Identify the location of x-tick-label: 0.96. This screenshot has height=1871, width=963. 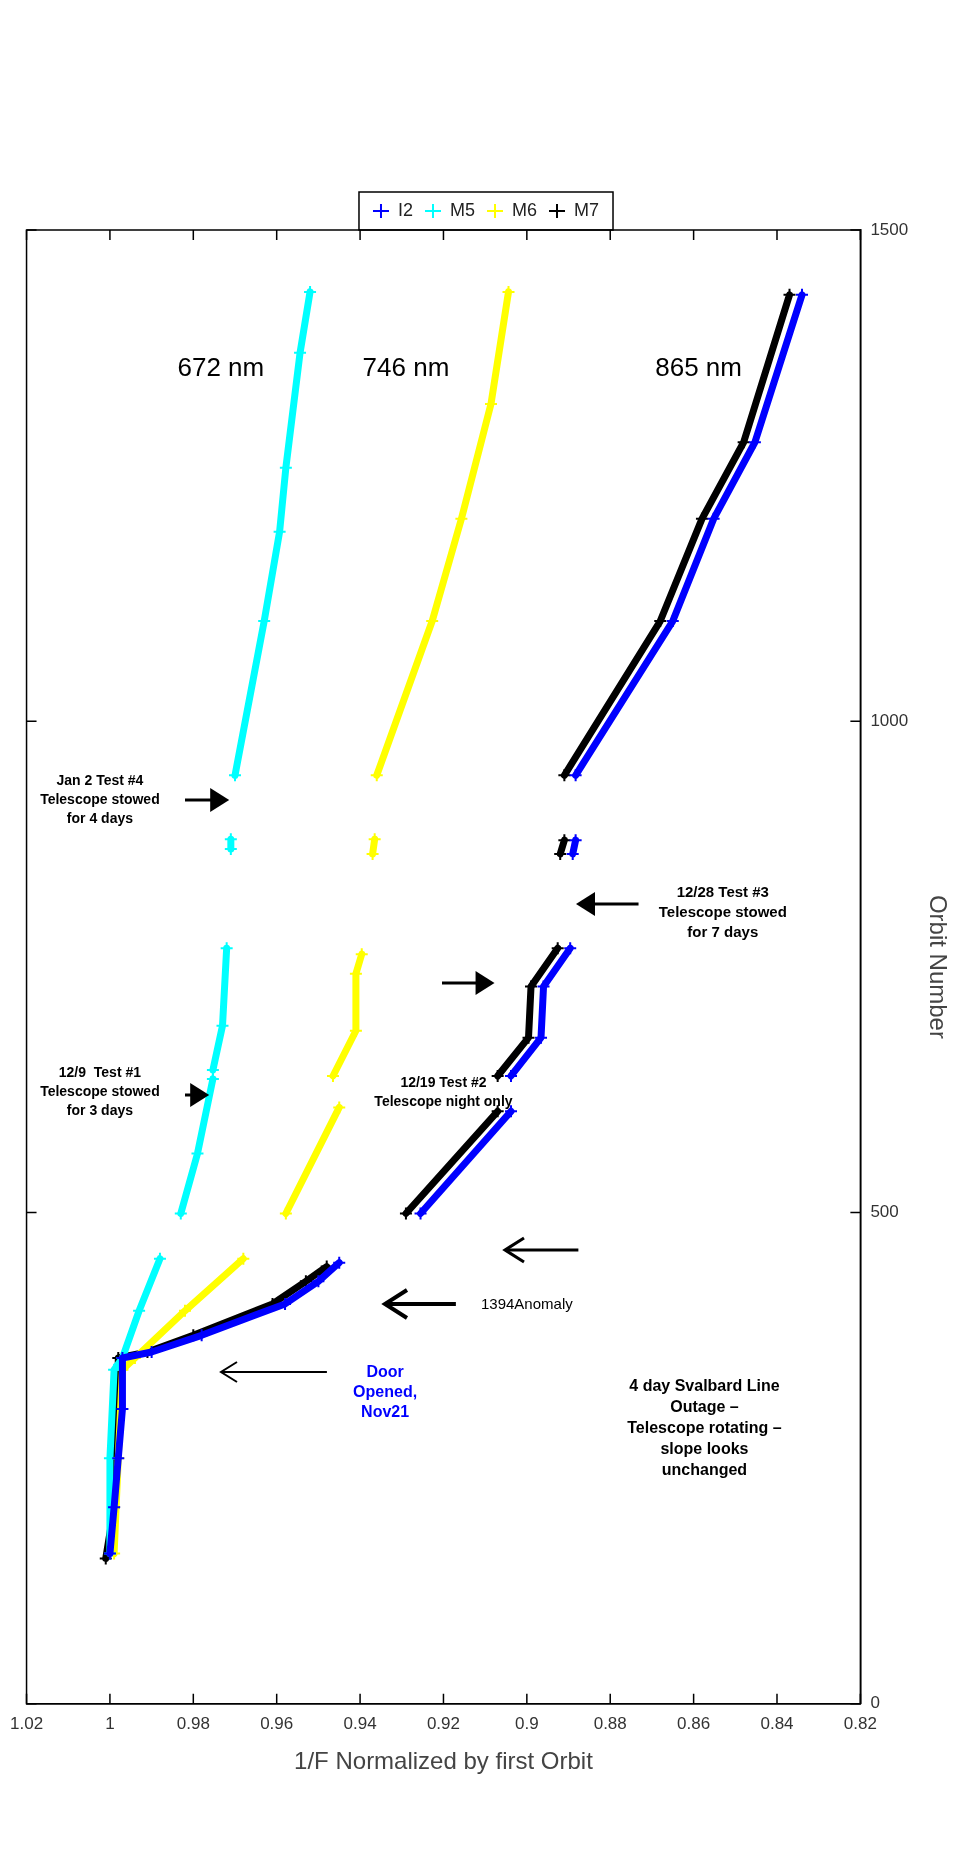
(277, 1723).